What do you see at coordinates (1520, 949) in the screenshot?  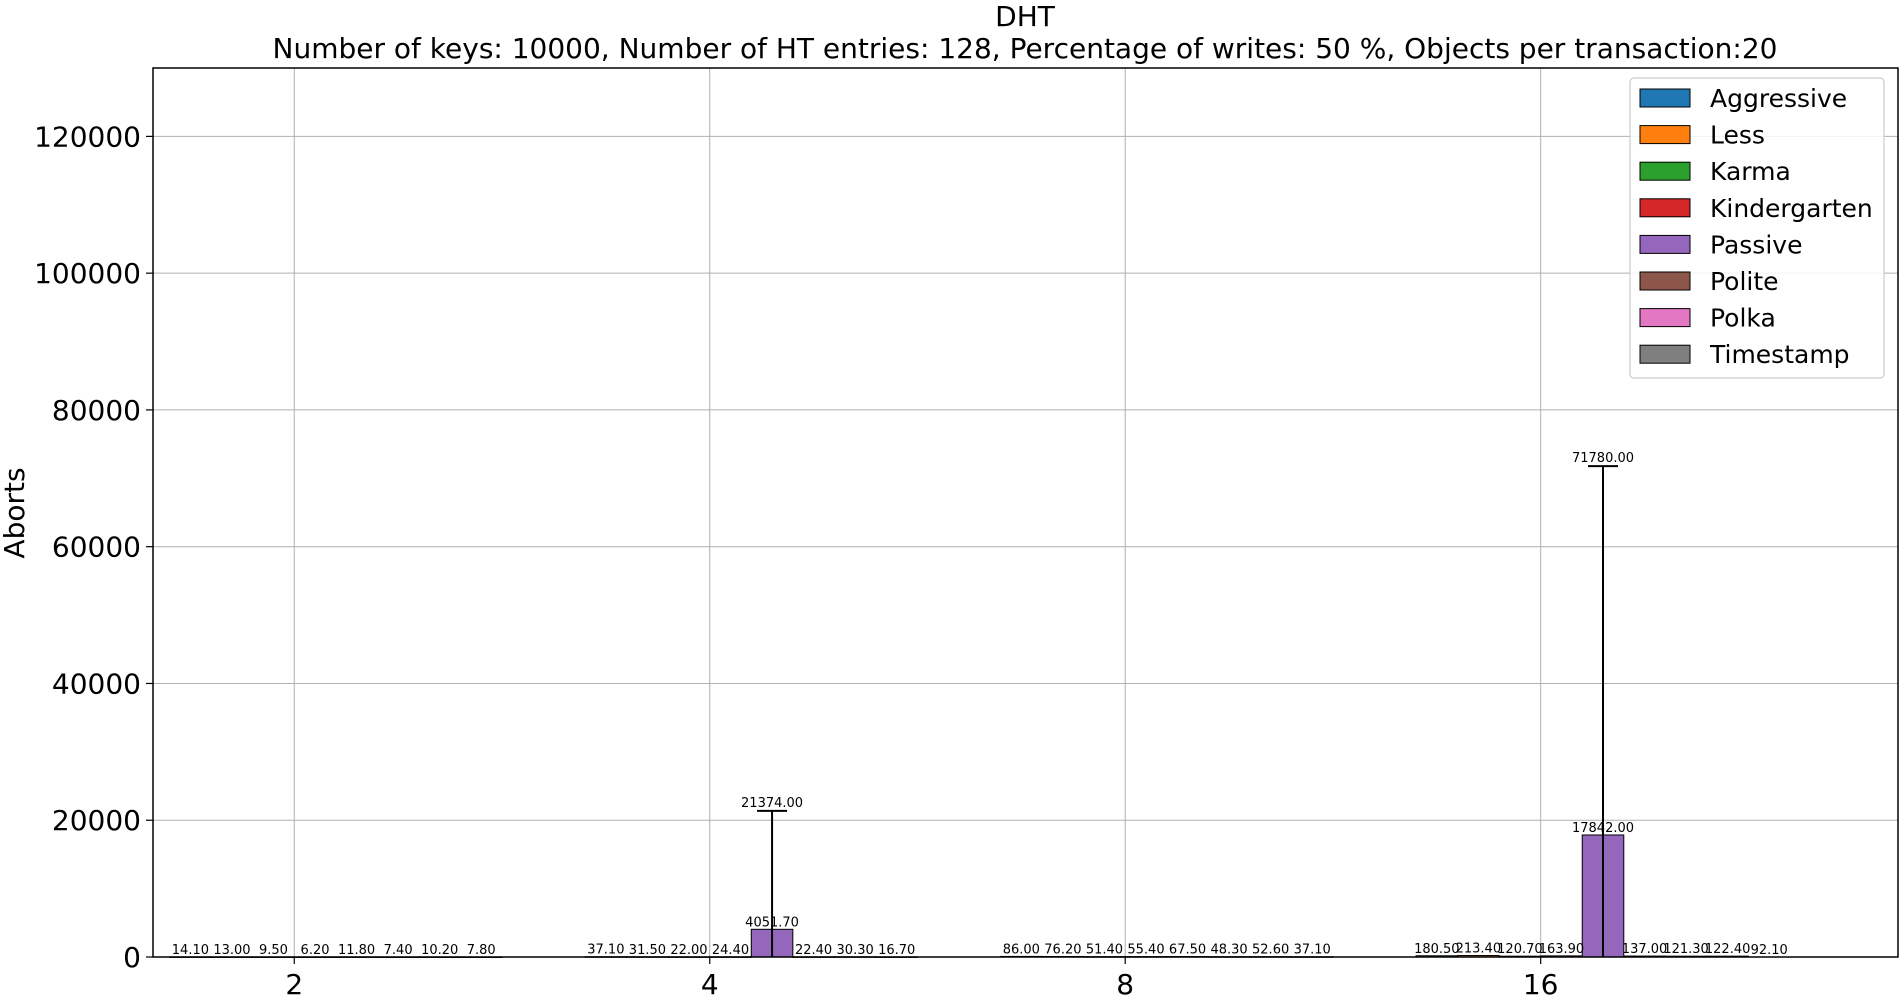 I see `bar-value-label: 120.70` at bounding box center [1520, 949].